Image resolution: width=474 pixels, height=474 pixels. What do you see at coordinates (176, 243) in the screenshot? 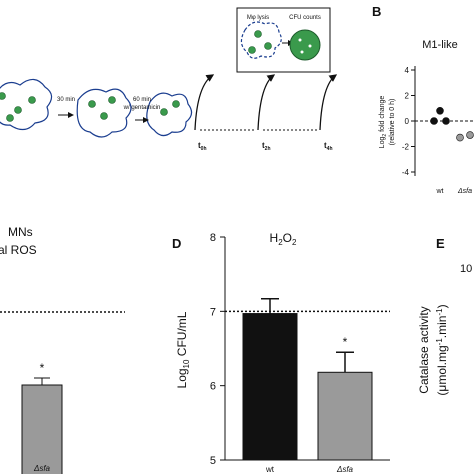
I see `panel-label: D` at bounding box center [176, 243].